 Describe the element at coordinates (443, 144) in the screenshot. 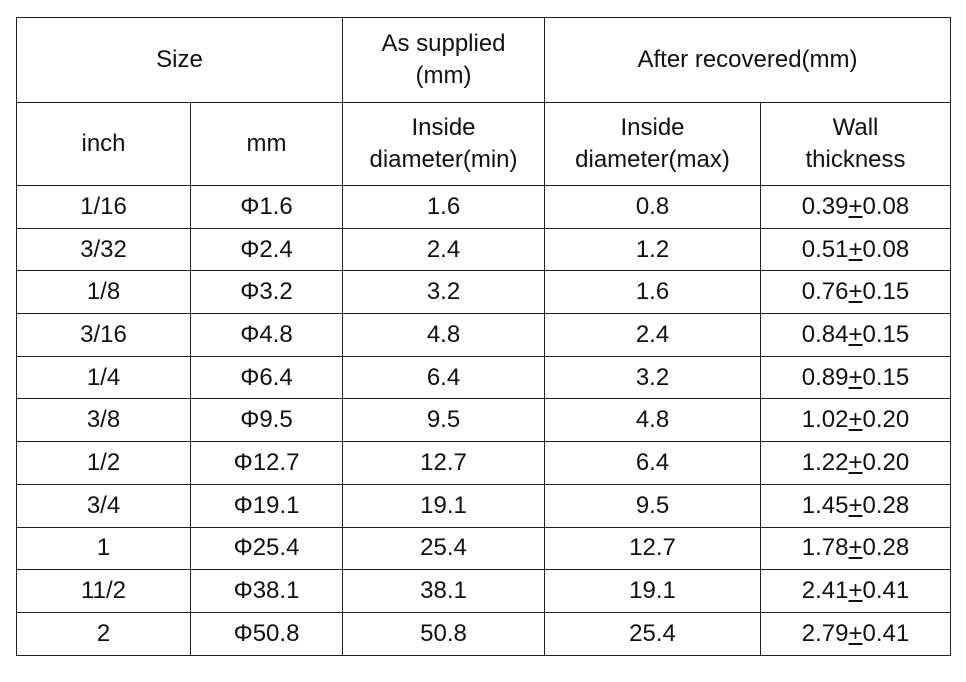

I see `header-cell: Inside diameter(min)` at that location.